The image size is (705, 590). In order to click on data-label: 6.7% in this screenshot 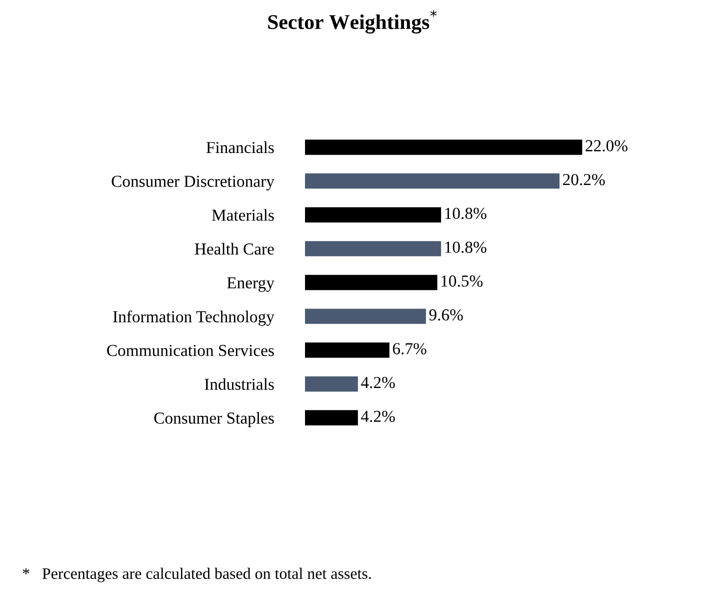, I will do `click(409, 348)`.